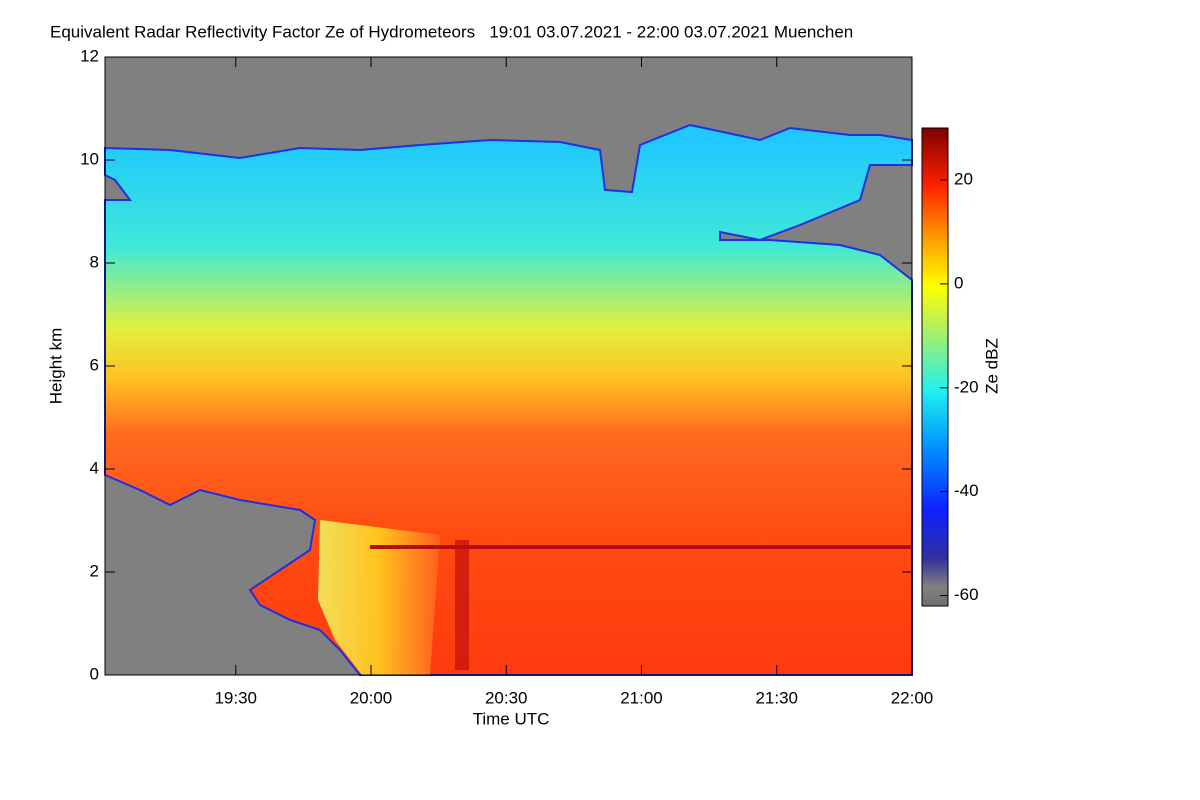  What do you see at coordinates (89, 158) in the screenshot?
I see `y-tick-label: 10` at bounding box center [89, 158].